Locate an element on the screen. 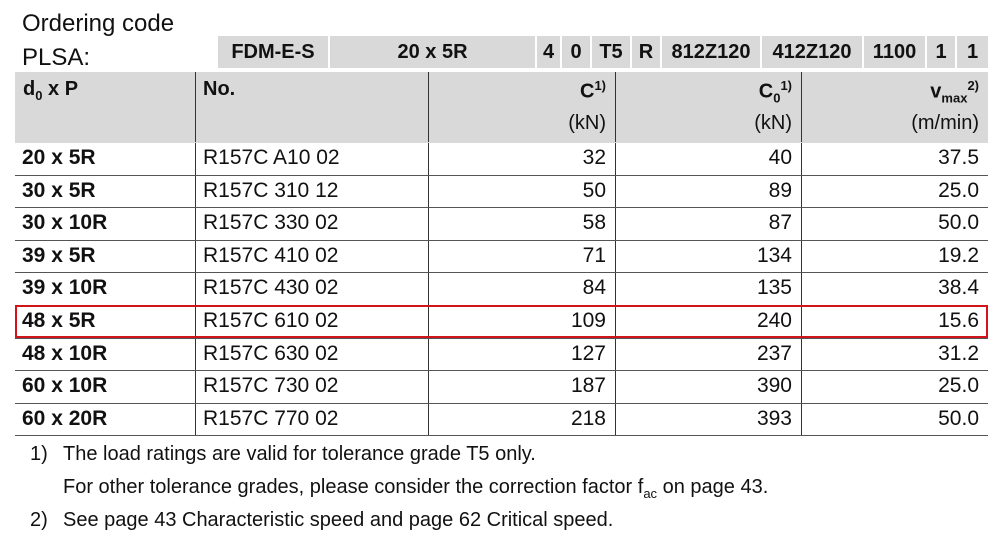  column-header: C1) is located at coordinates (593, 91).